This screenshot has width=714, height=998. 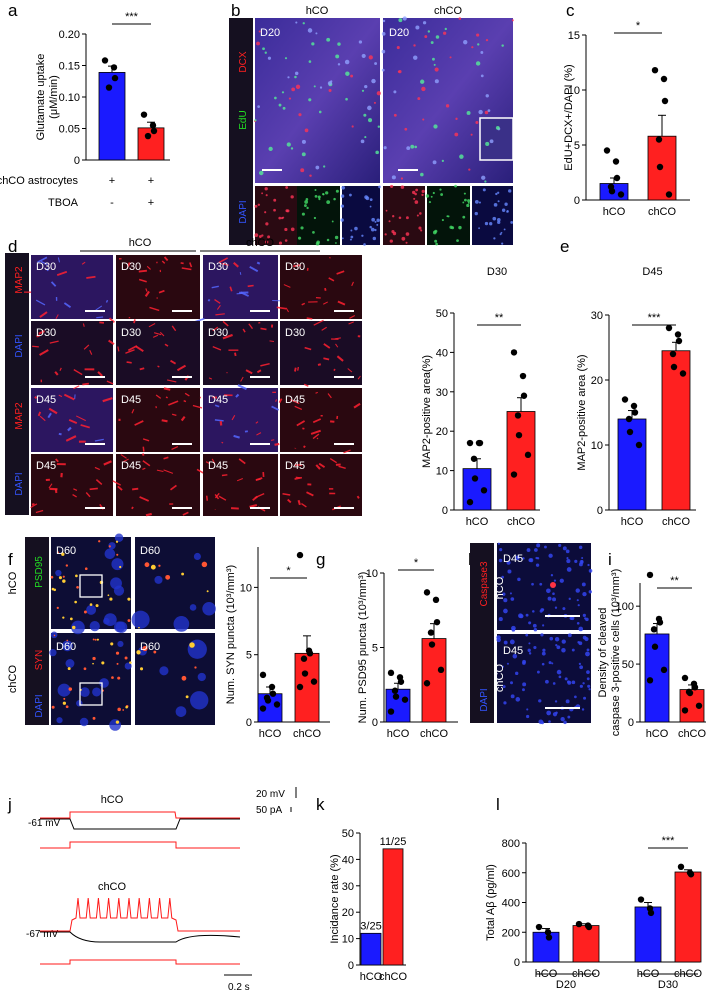 I want to click on x-tick-label: chCO, so click(x=676, y=522).